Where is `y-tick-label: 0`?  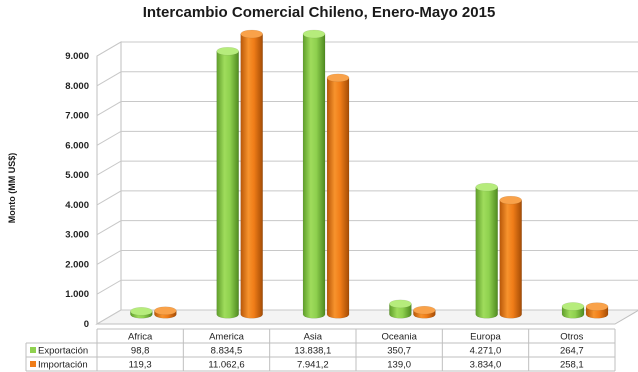 y-tick-label: 0 is located at coordinates (86, 324).